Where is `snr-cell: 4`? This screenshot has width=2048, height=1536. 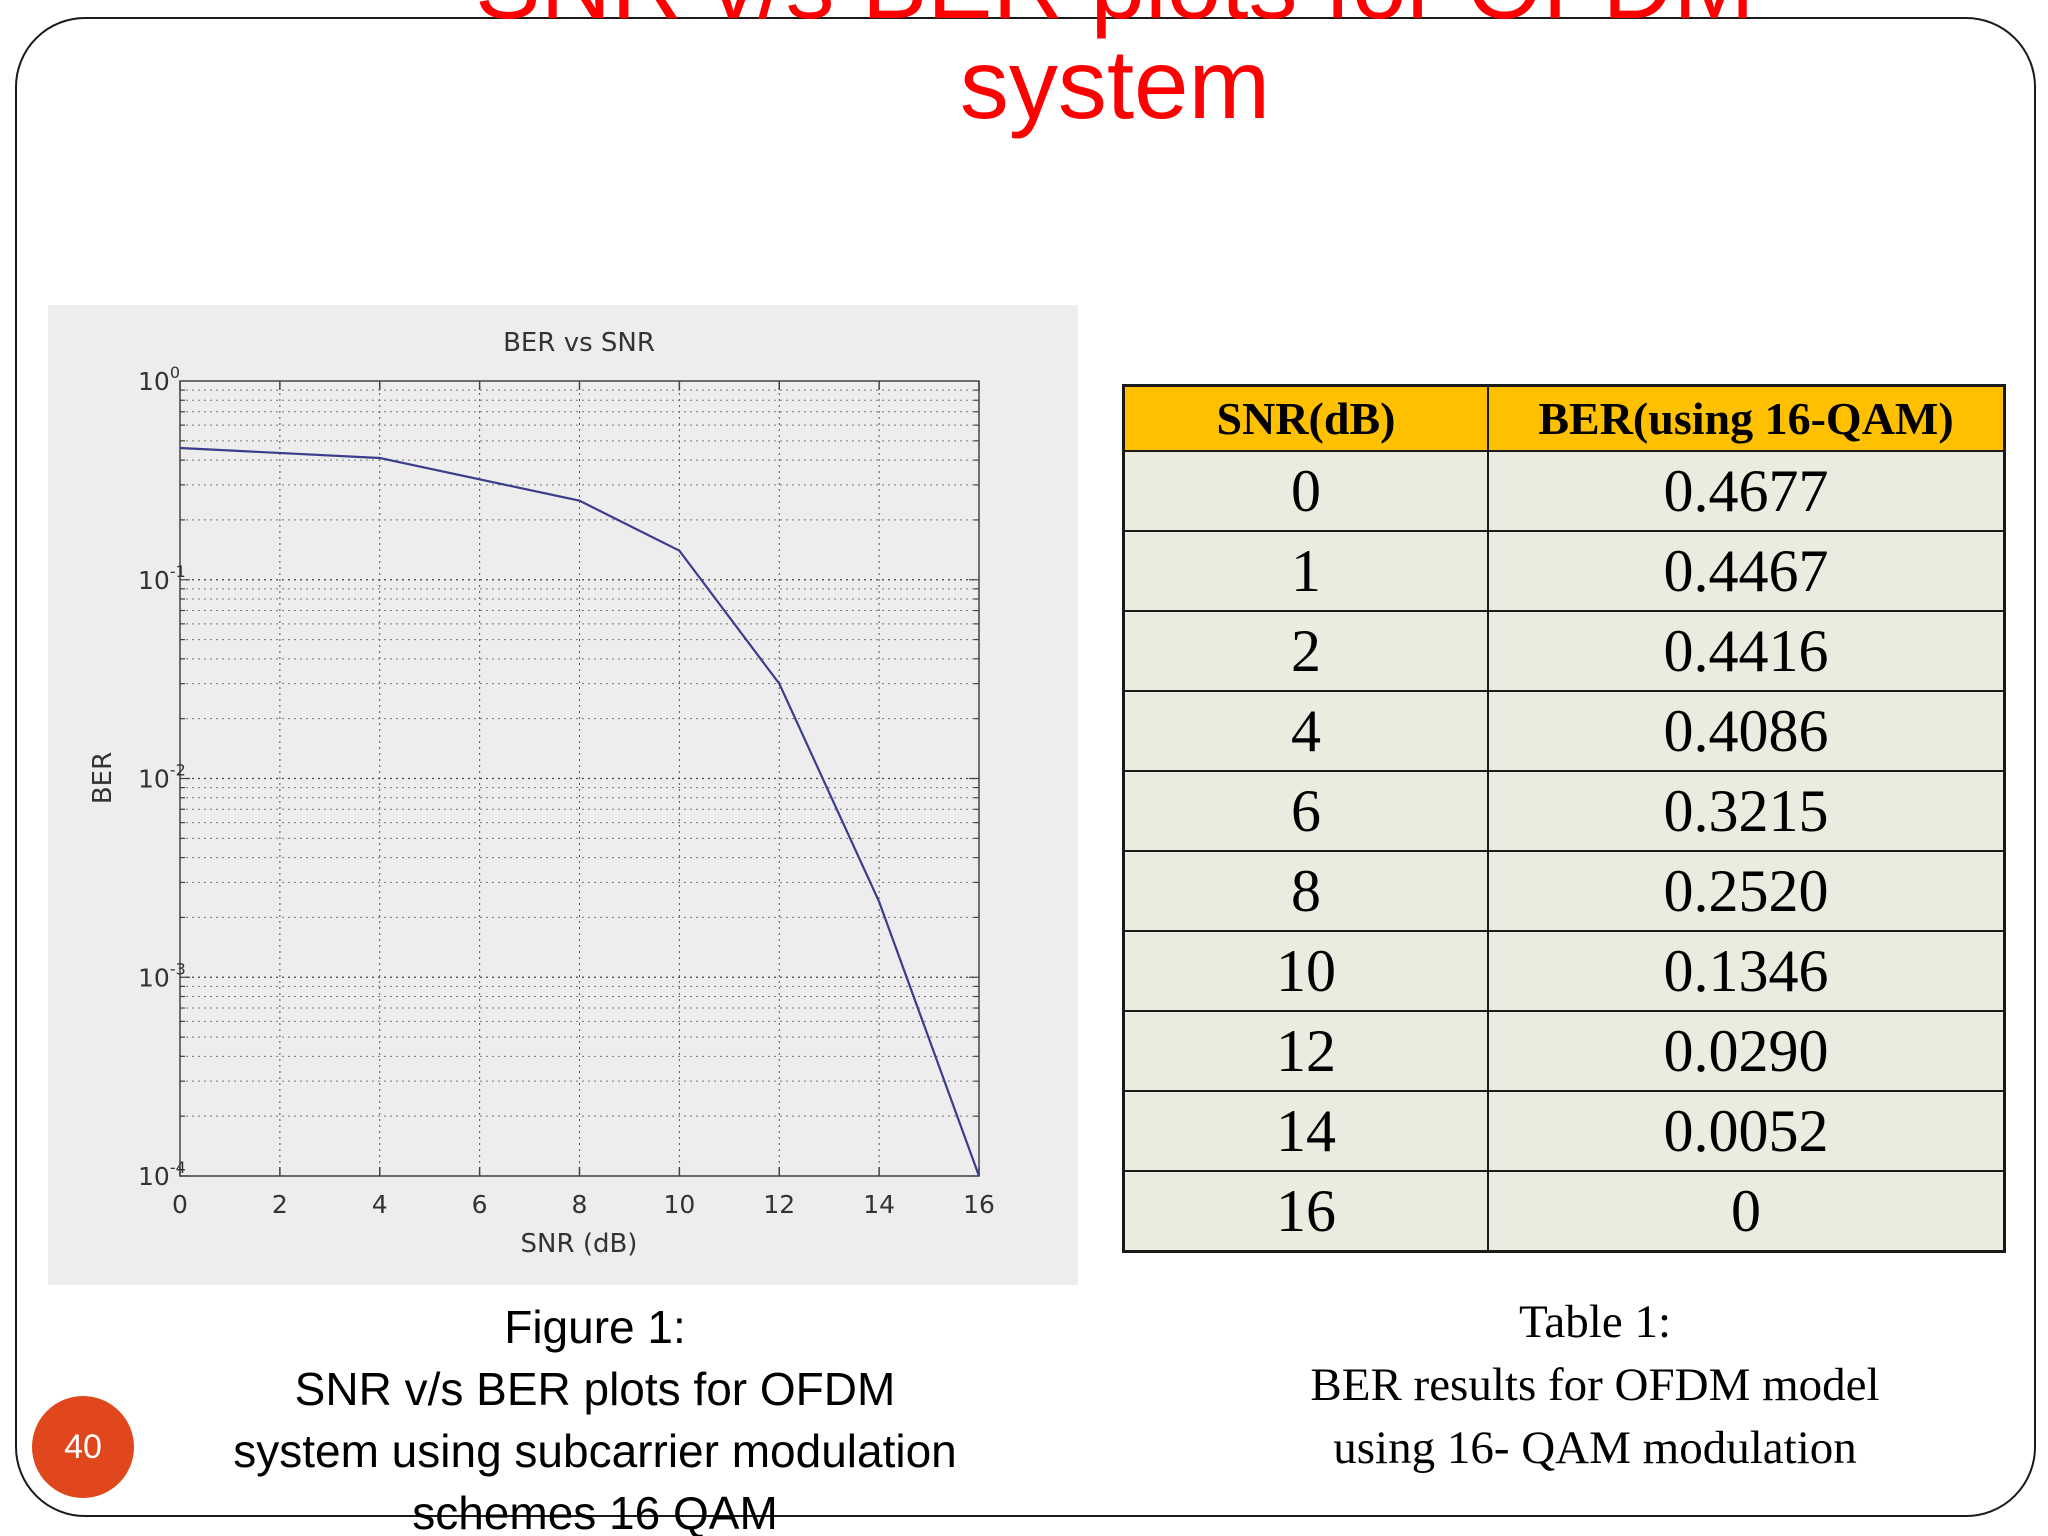
snr-cell: 4 is located at coordinates (1305, 731).